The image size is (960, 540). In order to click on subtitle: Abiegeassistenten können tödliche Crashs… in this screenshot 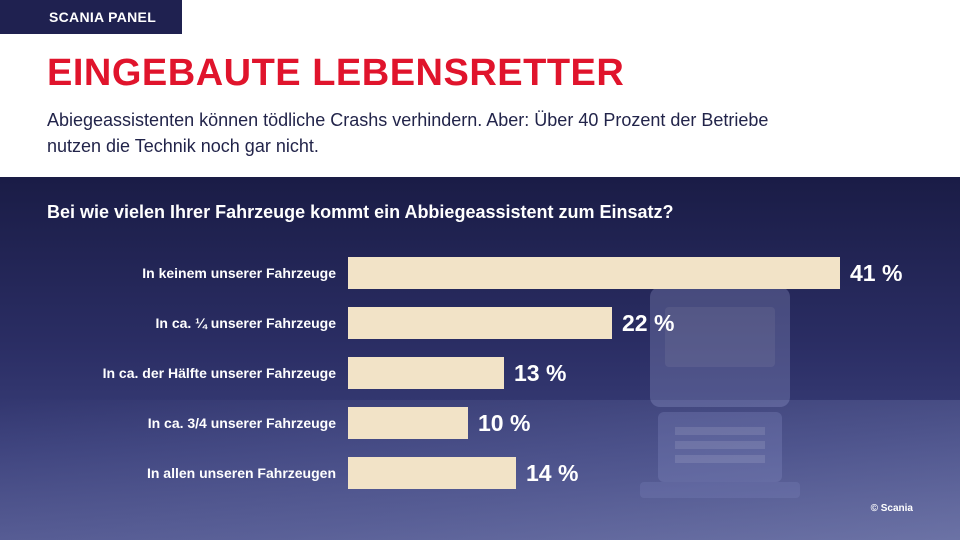, I will do `click(408, 133)`.